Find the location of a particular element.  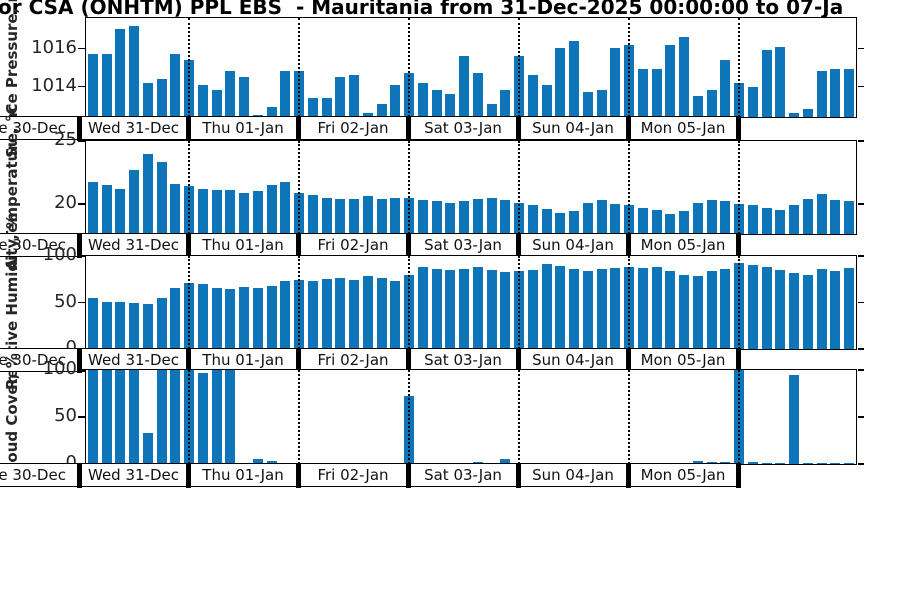

day-label: Wed 31-Dec is located at coordinates (133, 360).